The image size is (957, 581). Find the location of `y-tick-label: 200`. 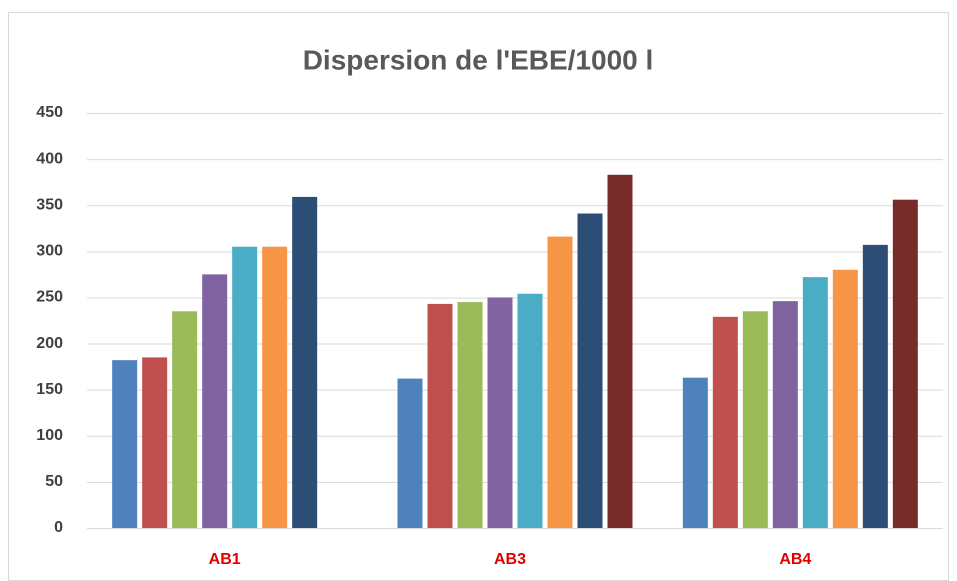

y-tick-label: 200 is located at coordinates (49, 343).